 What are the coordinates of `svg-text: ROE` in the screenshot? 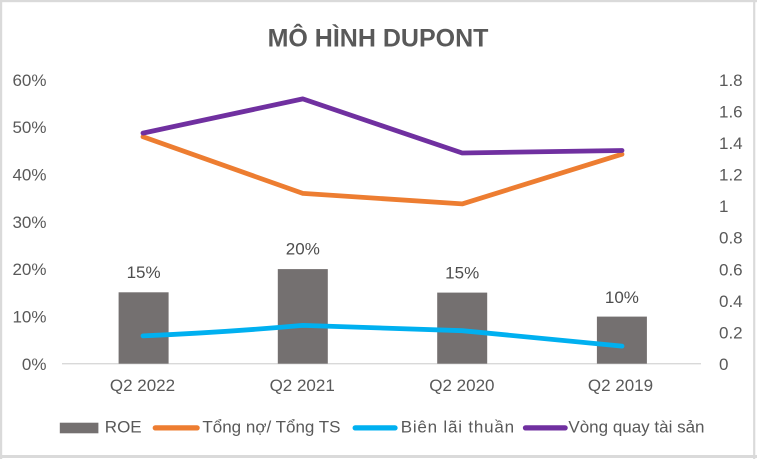 It's located at (123, 427).